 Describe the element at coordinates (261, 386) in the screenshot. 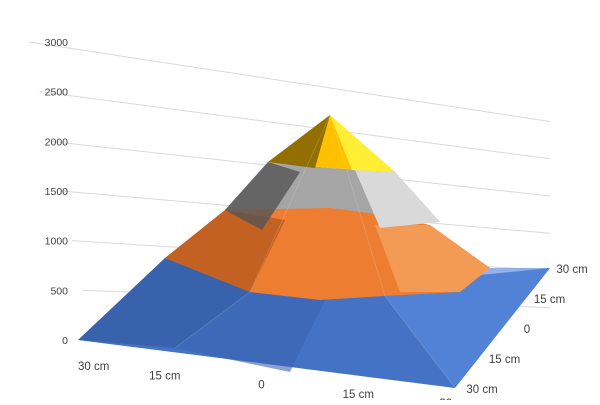

I see `x-tick-label: 0` at that location.